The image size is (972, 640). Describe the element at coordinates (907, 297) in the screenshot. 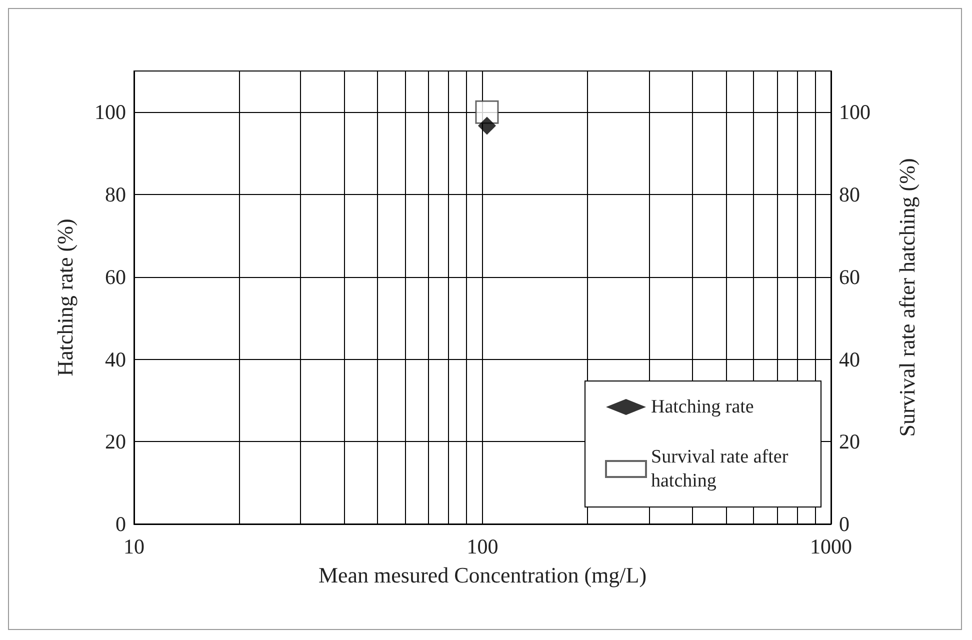

I see `y2-axis-title: Survival rate after hatching (%)` at that location.